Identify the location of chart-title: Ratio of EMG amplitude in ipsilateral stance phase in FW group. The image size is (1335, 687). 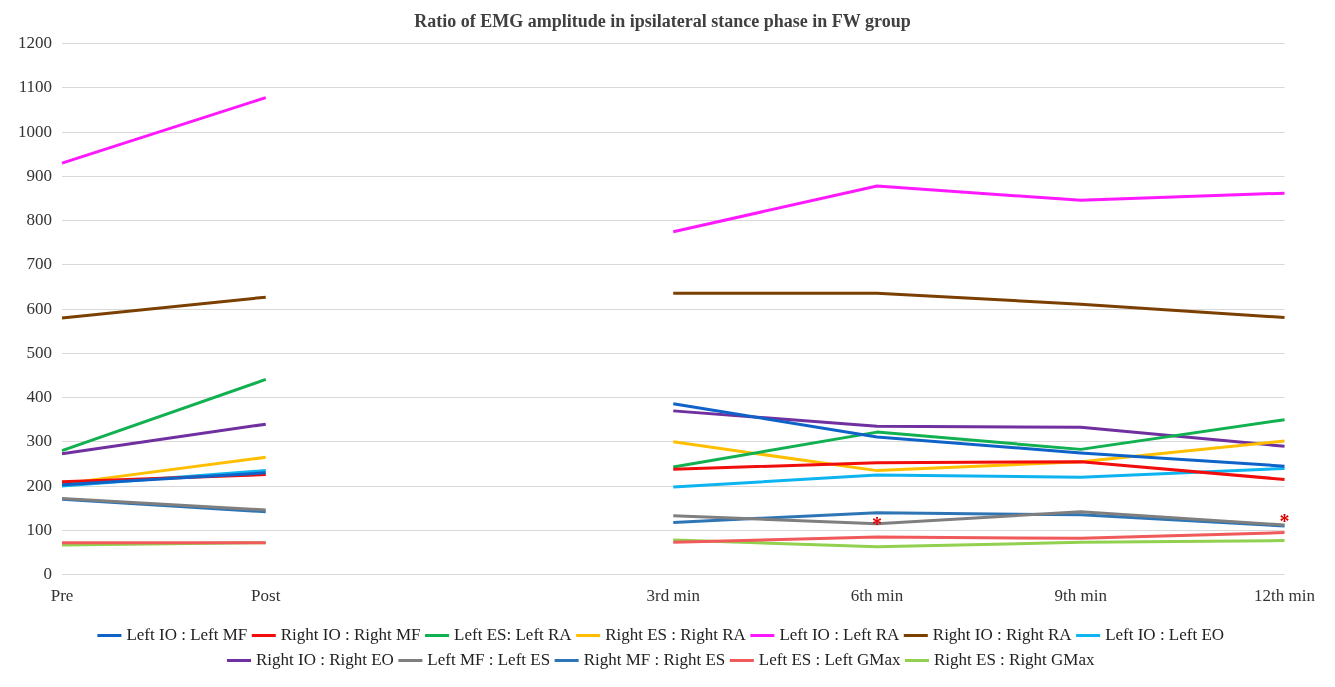
(662, 21).